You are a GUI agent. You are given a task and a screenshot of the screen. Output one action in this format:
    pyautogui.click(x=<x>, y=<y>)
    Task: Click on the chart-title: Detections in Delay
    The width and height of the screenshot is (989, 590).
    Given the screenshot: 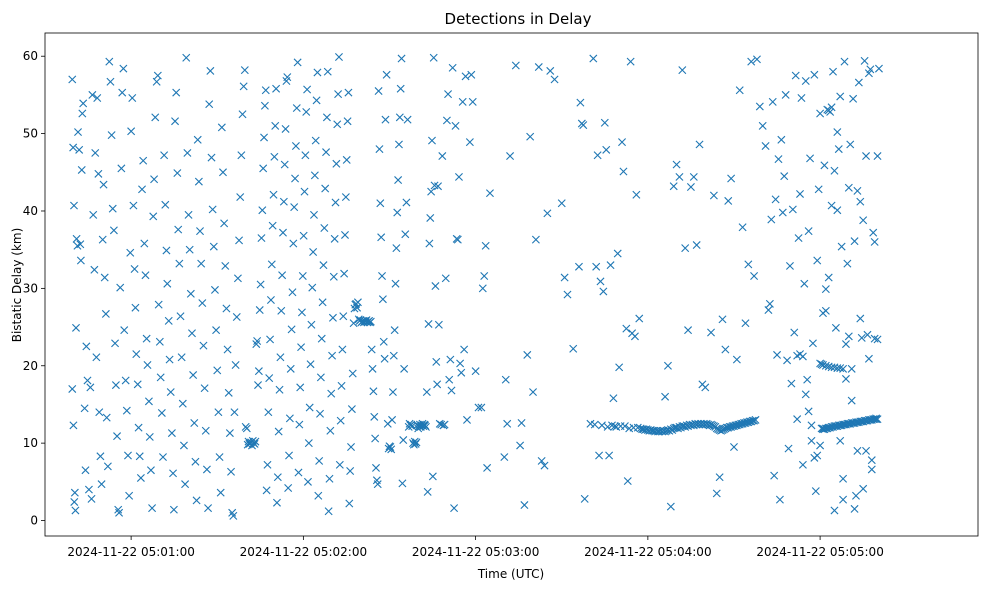 What is the action you would take?
    pyautogui.click(x=518, y=19)
    